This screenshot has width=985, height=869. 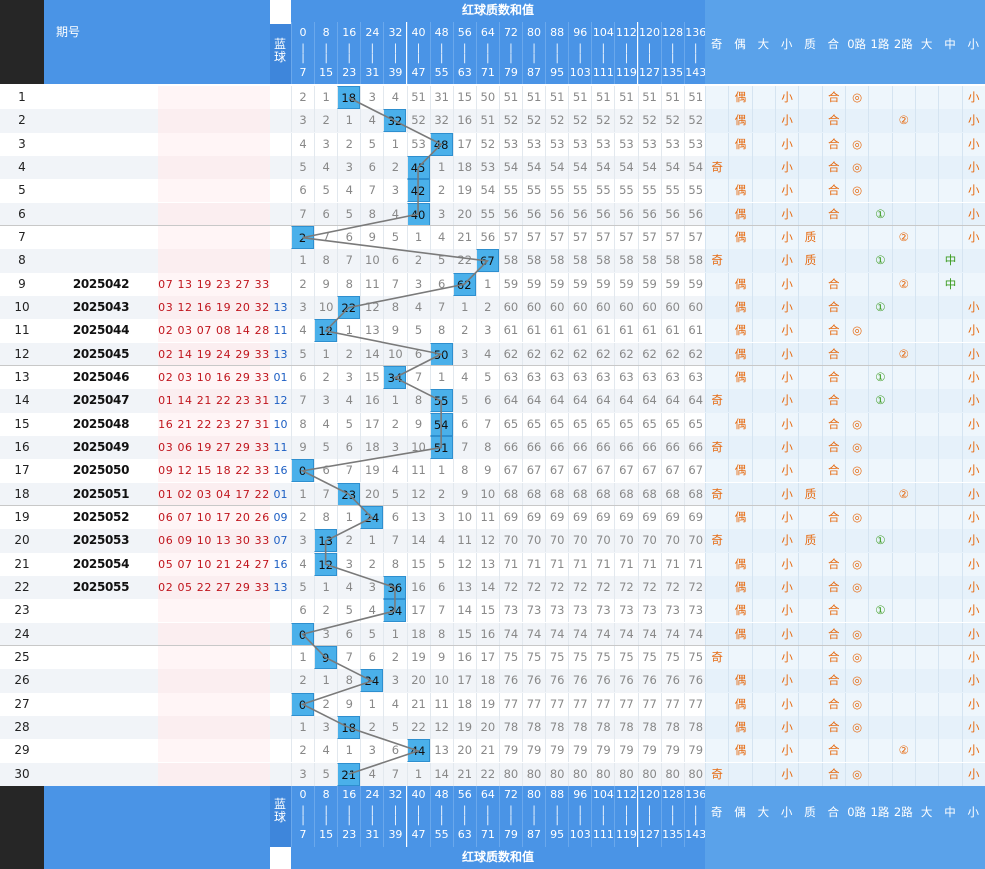 What do you see at coordinates (533, 191) in the screenshot?
I see `miss-cell: 55` at bounding box center [533, 191].